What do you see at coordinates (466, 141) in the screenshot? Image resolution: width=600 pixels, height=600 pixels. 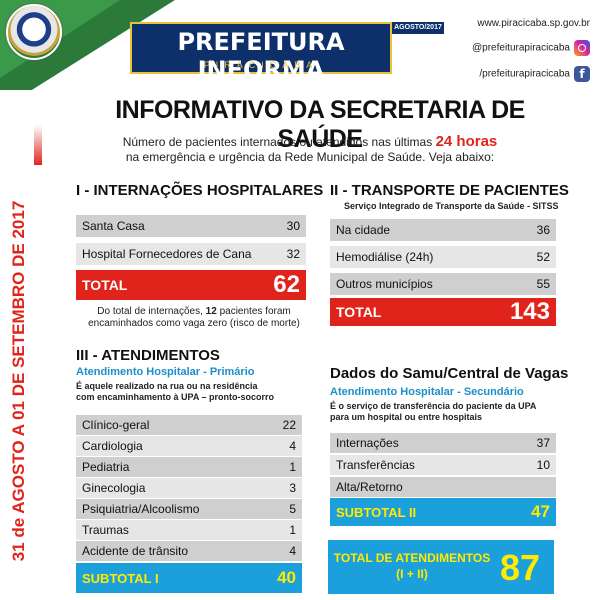 I see `intro-highlight: 24 horas` at bounding box center [466, 141].